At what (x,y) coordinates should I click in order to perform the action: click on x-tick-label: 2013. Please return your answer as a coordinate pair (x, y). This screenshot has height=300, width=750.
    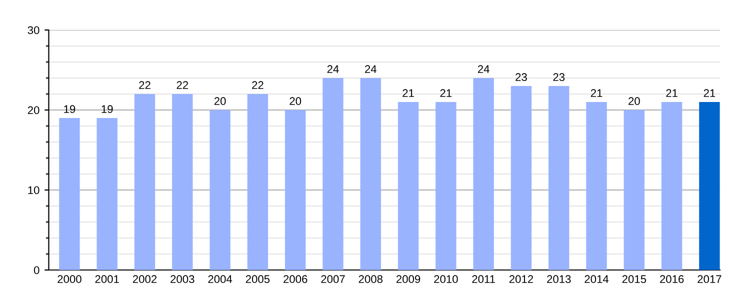
    Looking at the image, I should click on (559, 279).